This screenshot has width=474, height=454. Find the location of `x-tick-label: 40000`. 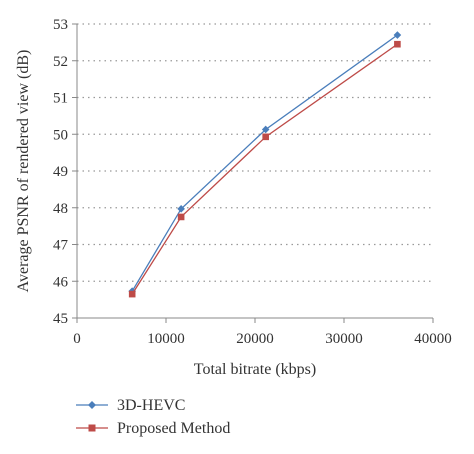

x-tick-label: 40000 is located at coordinates (433, 339).